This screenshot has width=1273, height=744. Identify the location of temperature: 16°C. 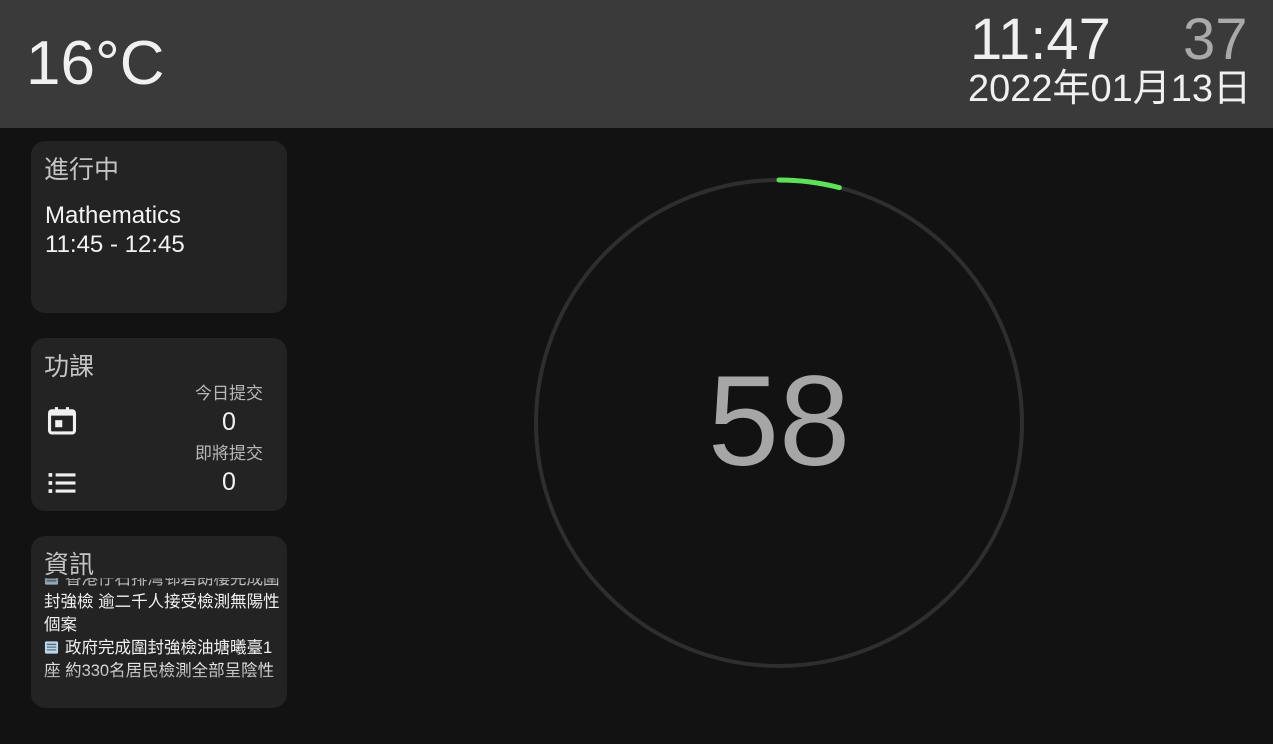
(95, 63).